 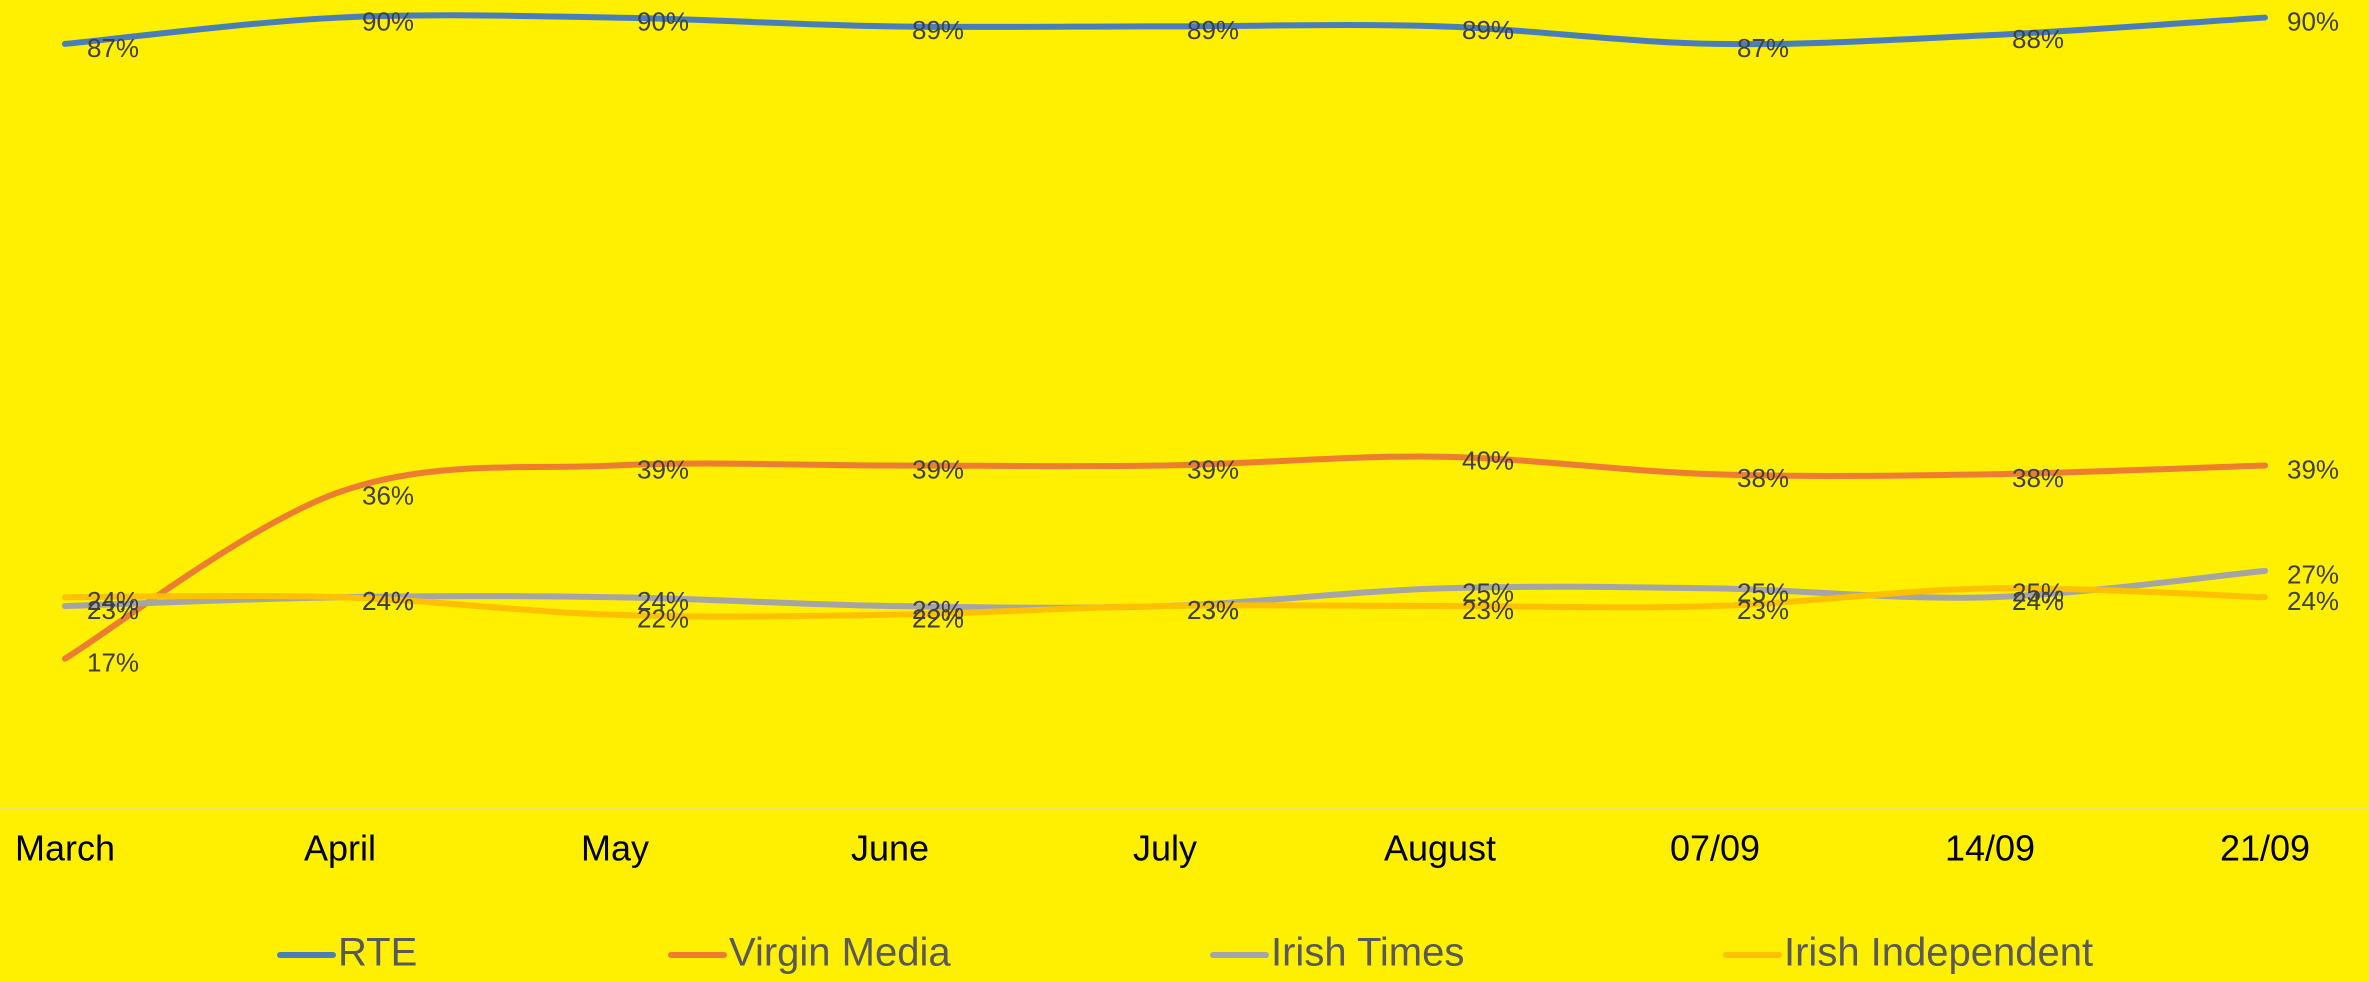 I want to click on x-tick-label: May, so click(x=615, y=848).